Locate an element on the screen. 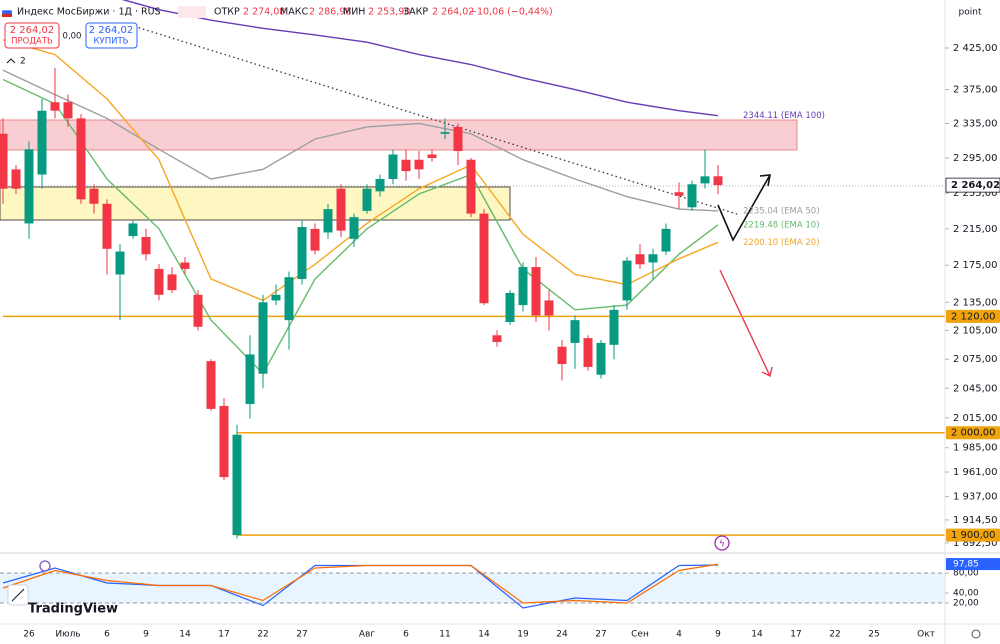 This screenshot has width=1000, height=644. spread: 0,00 is located at coordinates (72, 37).